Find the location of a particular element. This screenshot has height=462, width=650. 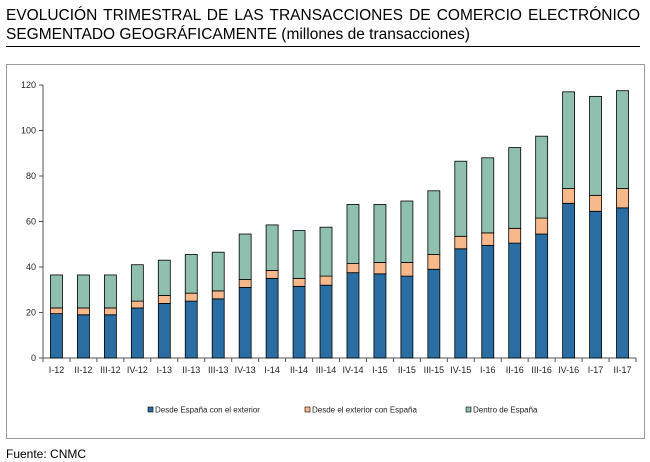

x-tick-label: IV-13 is located at coordinates (245, 370).